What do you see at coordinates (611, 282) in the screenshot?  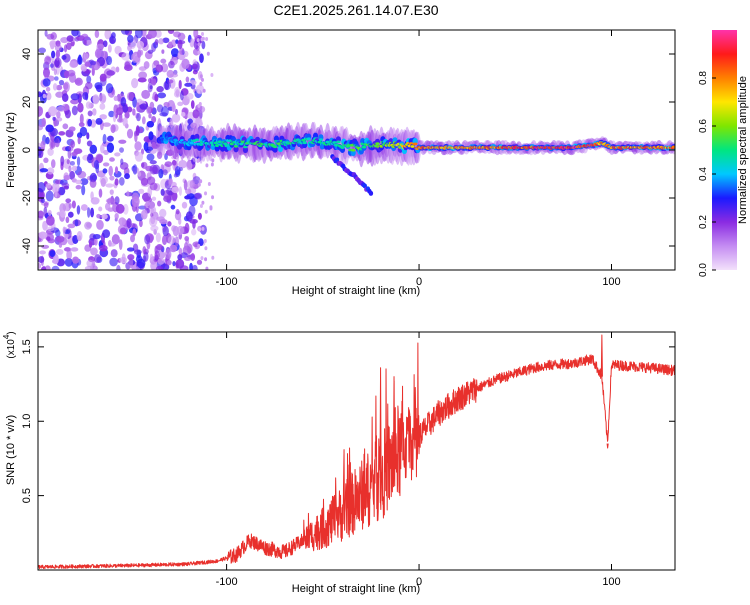 I see `x-tick-label: 100` at bounding box center [611, 282].